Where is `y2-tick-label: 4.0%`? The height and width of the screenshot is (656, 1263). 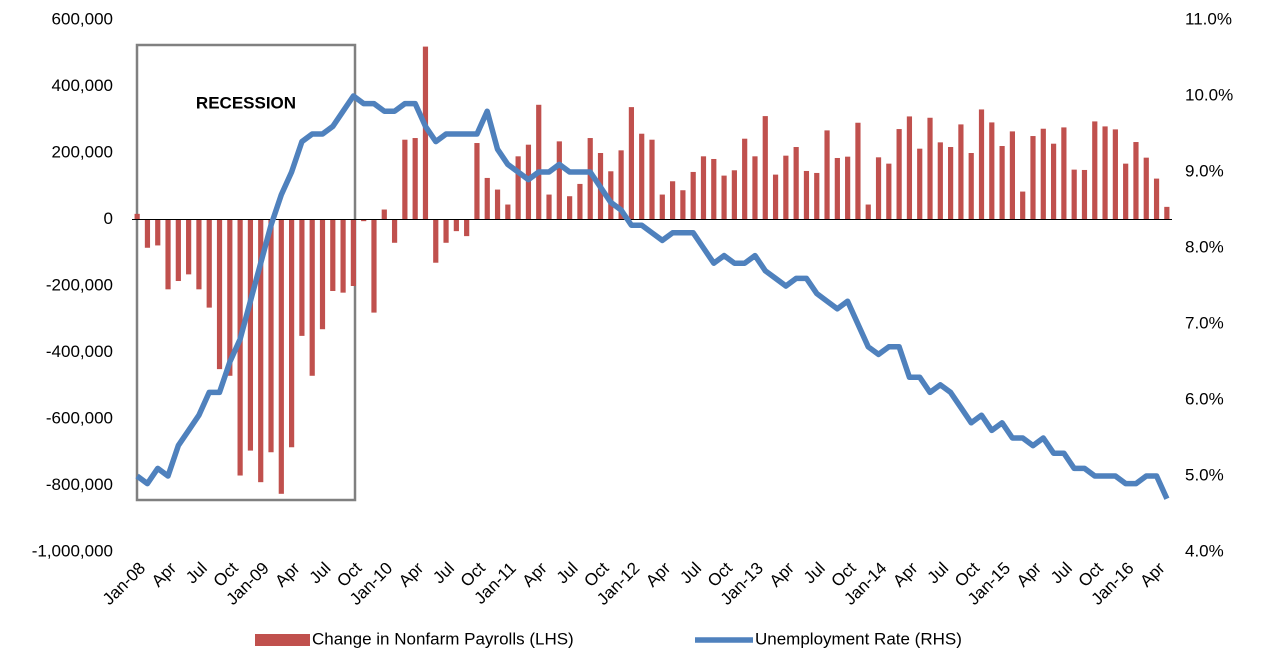 y2-tick-label: 4.0% is located at coordinates (1204, 550).